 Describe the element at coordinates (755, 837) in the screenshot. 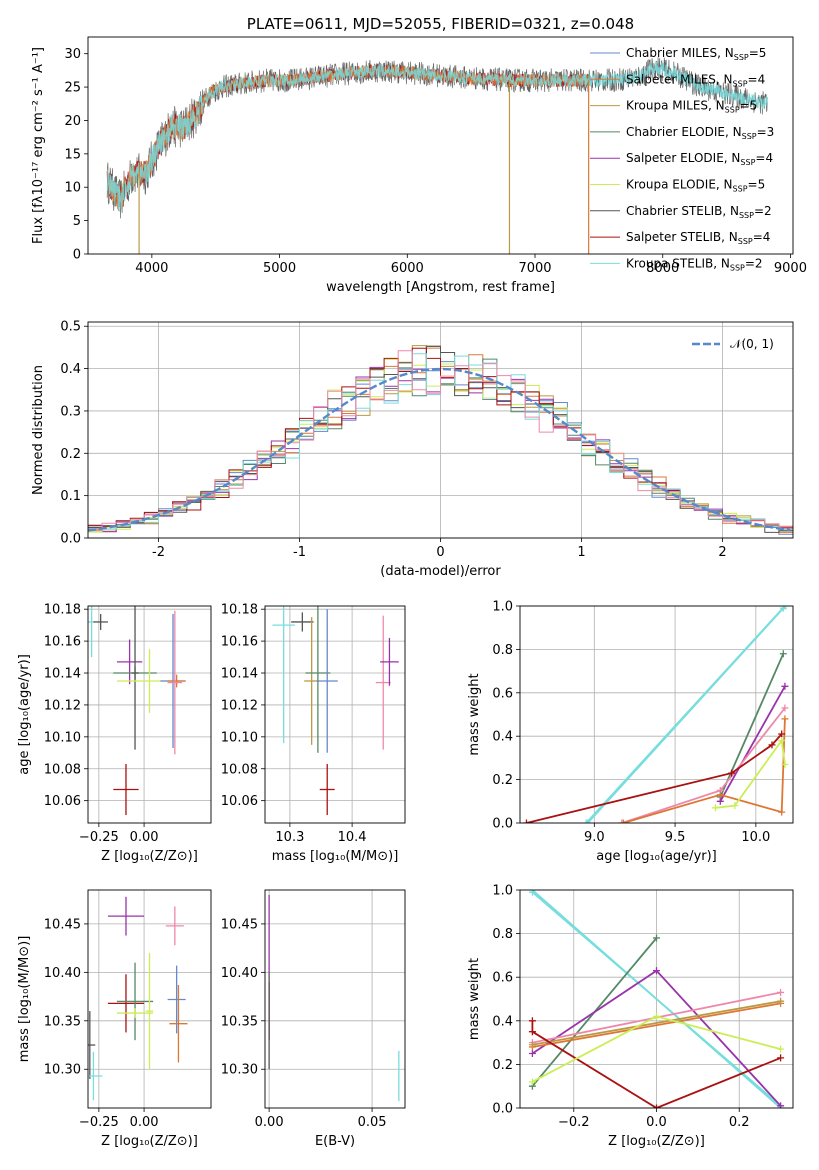

I see `weight_vs_age-xtick-label: 10.0` at that location.